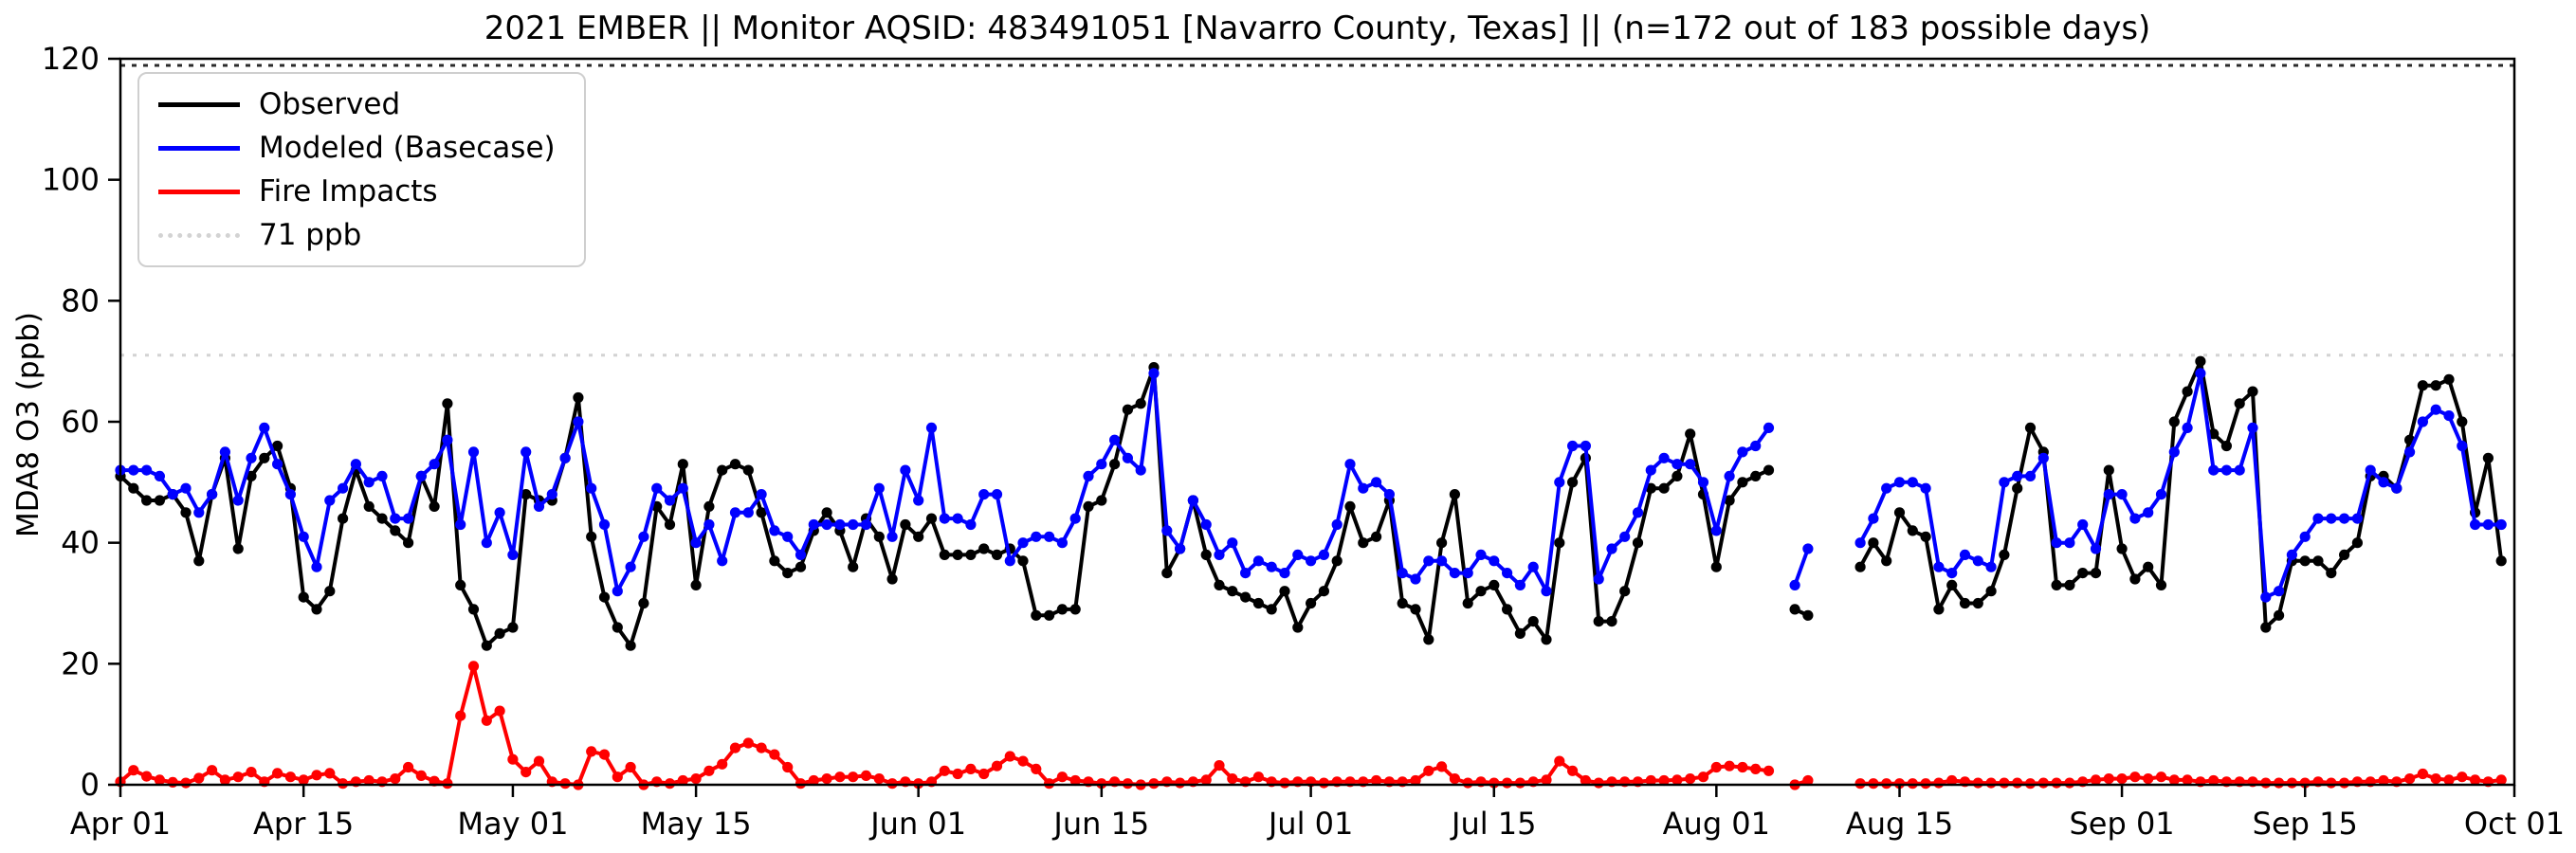 The width and height of the screenshot is (2576, 853). I want to click on y-tick-label: 40, so click(80, 543).